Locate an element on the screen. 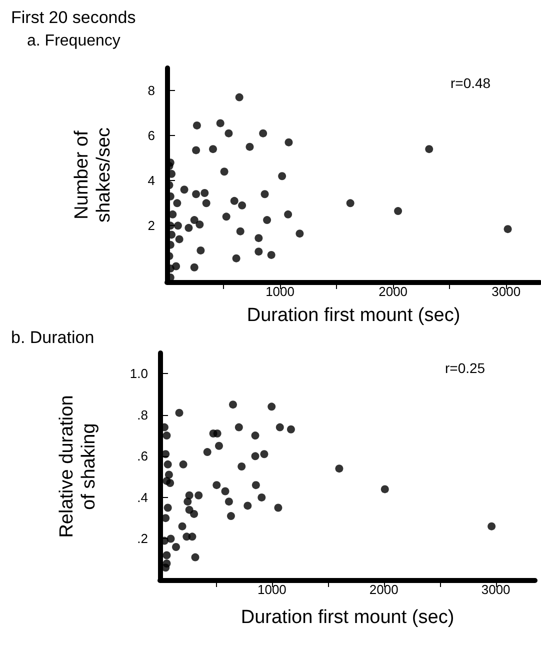 The height and width of the screenshot is (648, 541). annotation: r=0.48 is located at coordinates (470, 83).